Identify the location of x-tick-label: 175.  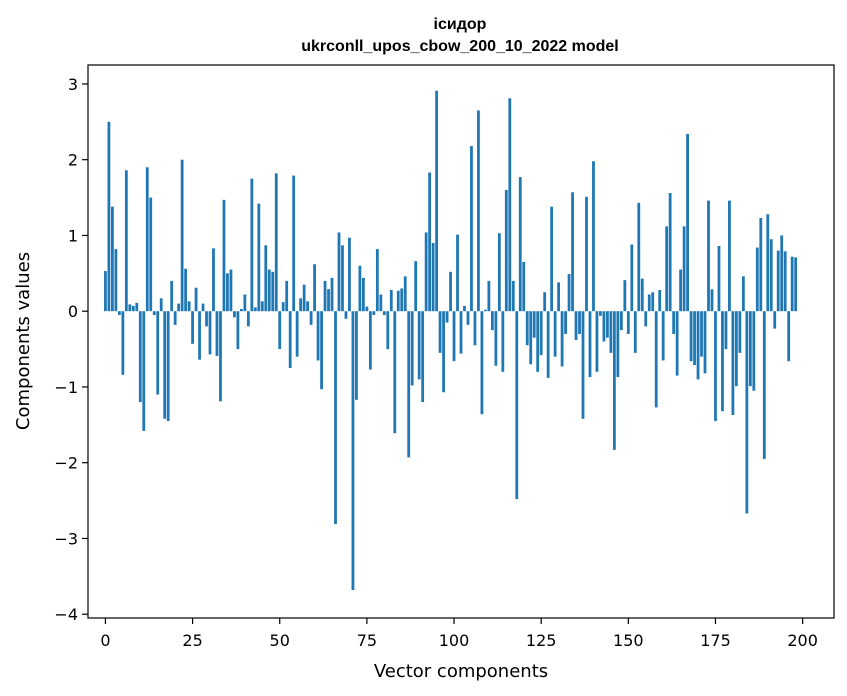
(715, 640).